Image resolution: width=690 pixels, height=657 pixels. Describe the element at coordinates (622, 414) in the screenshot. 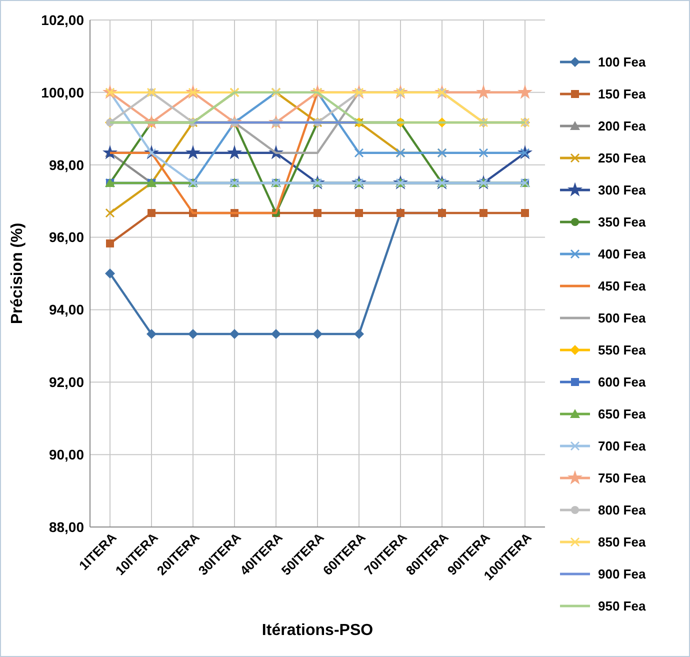

I see `legend-label: 650 Fea` at that location.